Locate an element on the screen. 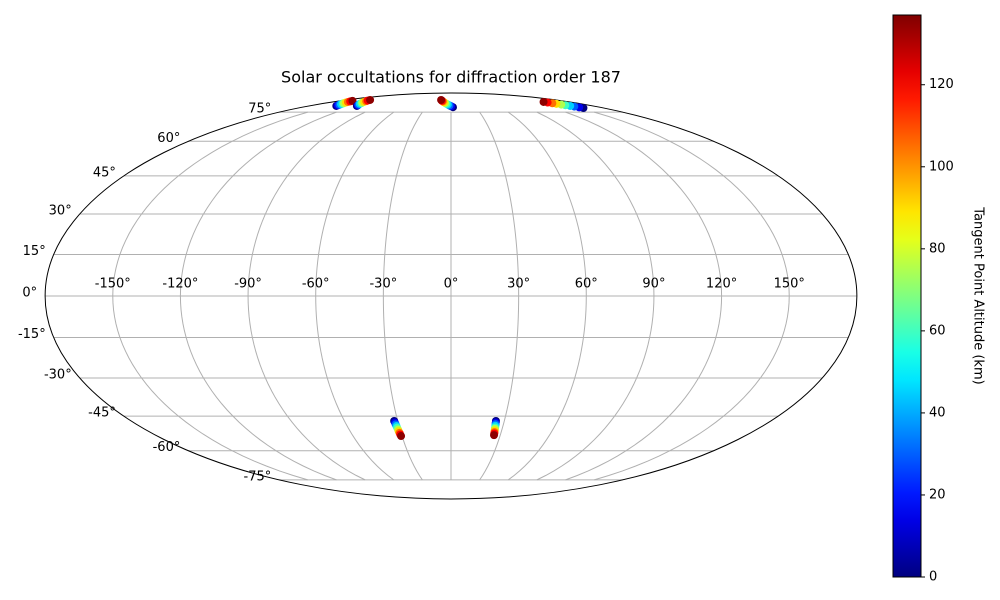 The width and height of the screenshot is (1000, 600). x-tick-label: -150° is located at coordinates (113, 284).